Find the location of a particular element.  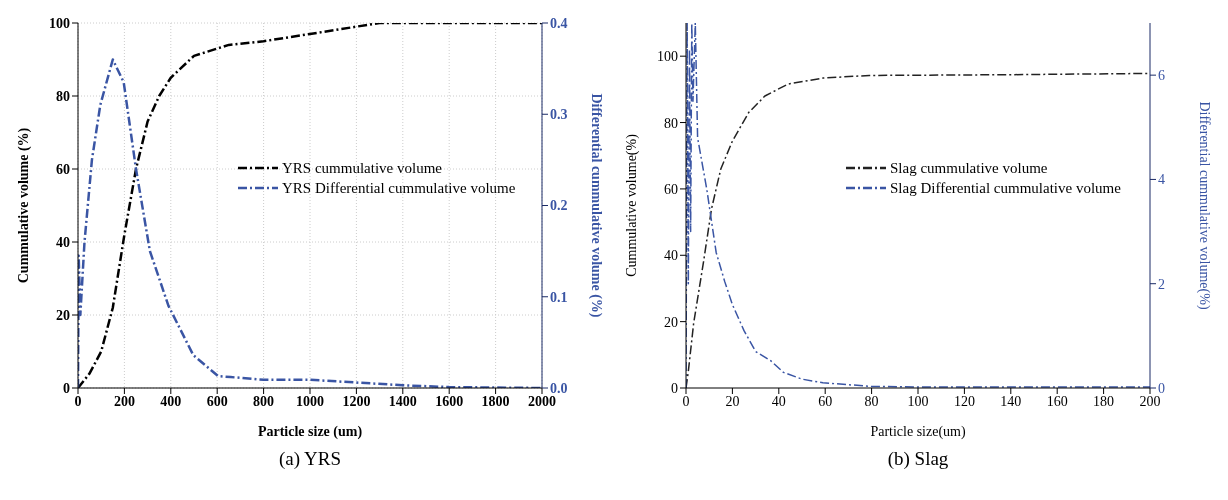

y2-tick-label: 4 is located at coordinates (1161, 180).